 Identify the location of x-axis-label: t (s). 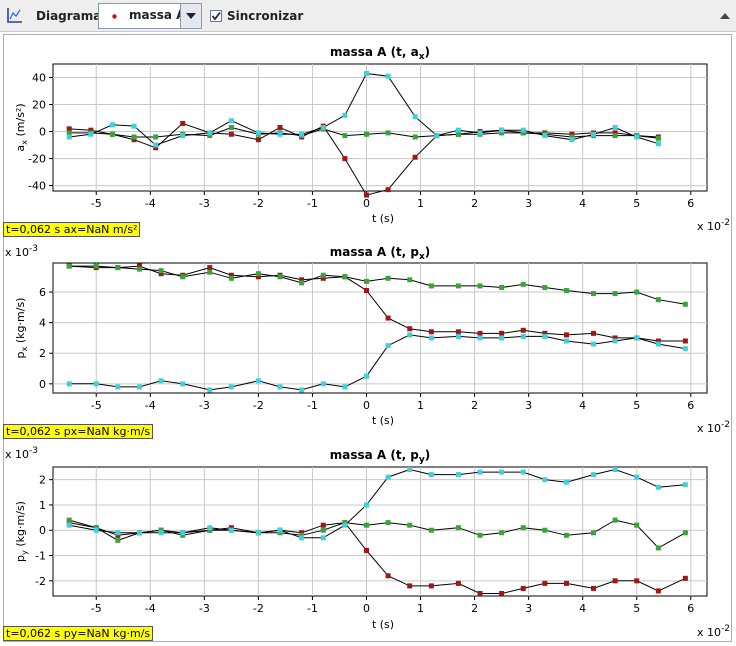
(383, 218).